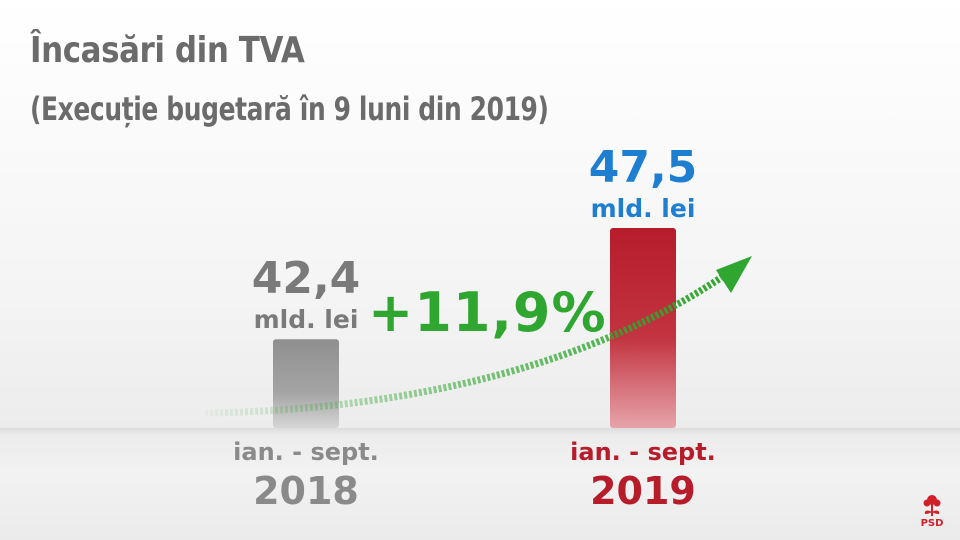 This screenshot has width=960, height=540. I want to click on unit-label-2019: mld. lei, so click(643, 208).